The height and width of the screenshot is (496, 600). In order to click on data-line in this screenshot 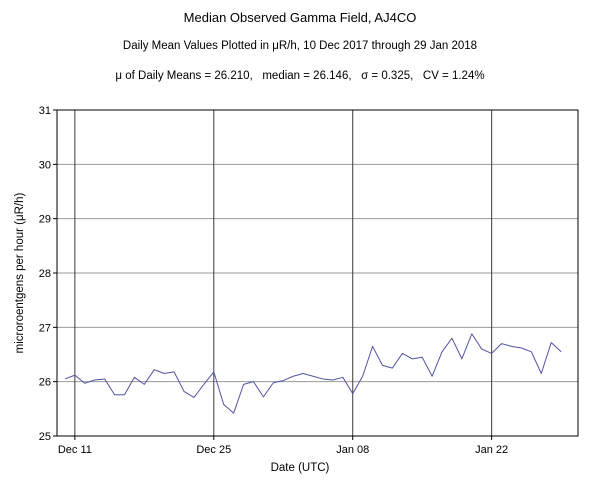, I will do `click(313, 373)`.